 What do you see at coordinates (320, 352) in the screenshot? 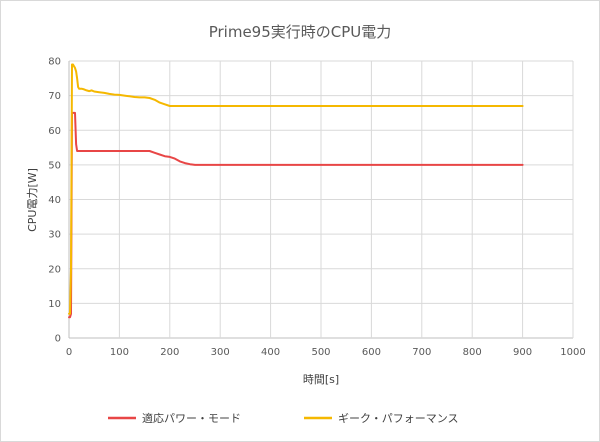
I see `x-tick-label: 500` at bounding box center [320, 352].